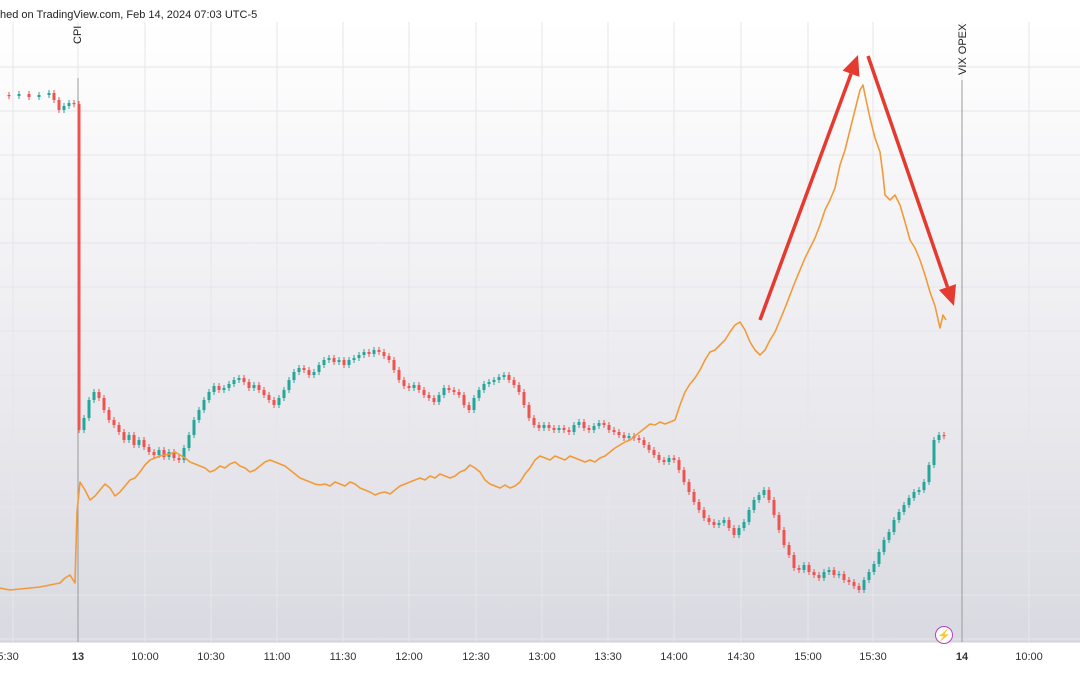 The image size is (1080, 675). What do you see at coordinates (944, 635) in the screenshot?
I see `lightning-icon: ⚡` at bounding box center [944, 635].